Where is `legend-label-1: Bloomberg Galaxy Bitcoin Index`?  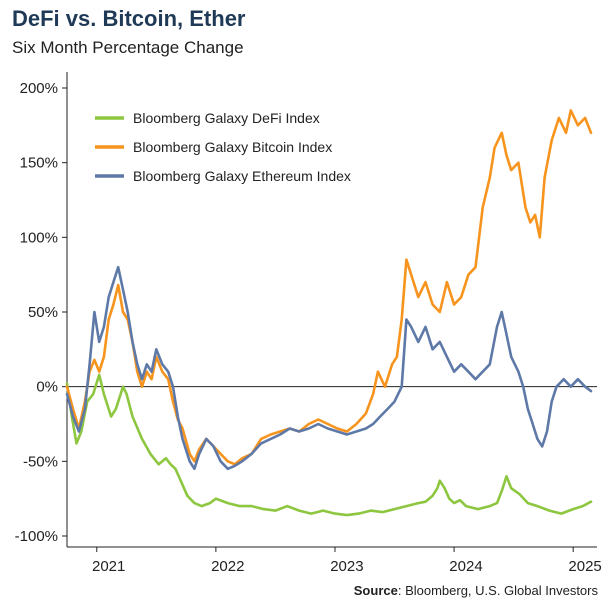 legend-label-1: Bloomberg Galaxy Bitcoin Index is located at coordinates (232, 147).